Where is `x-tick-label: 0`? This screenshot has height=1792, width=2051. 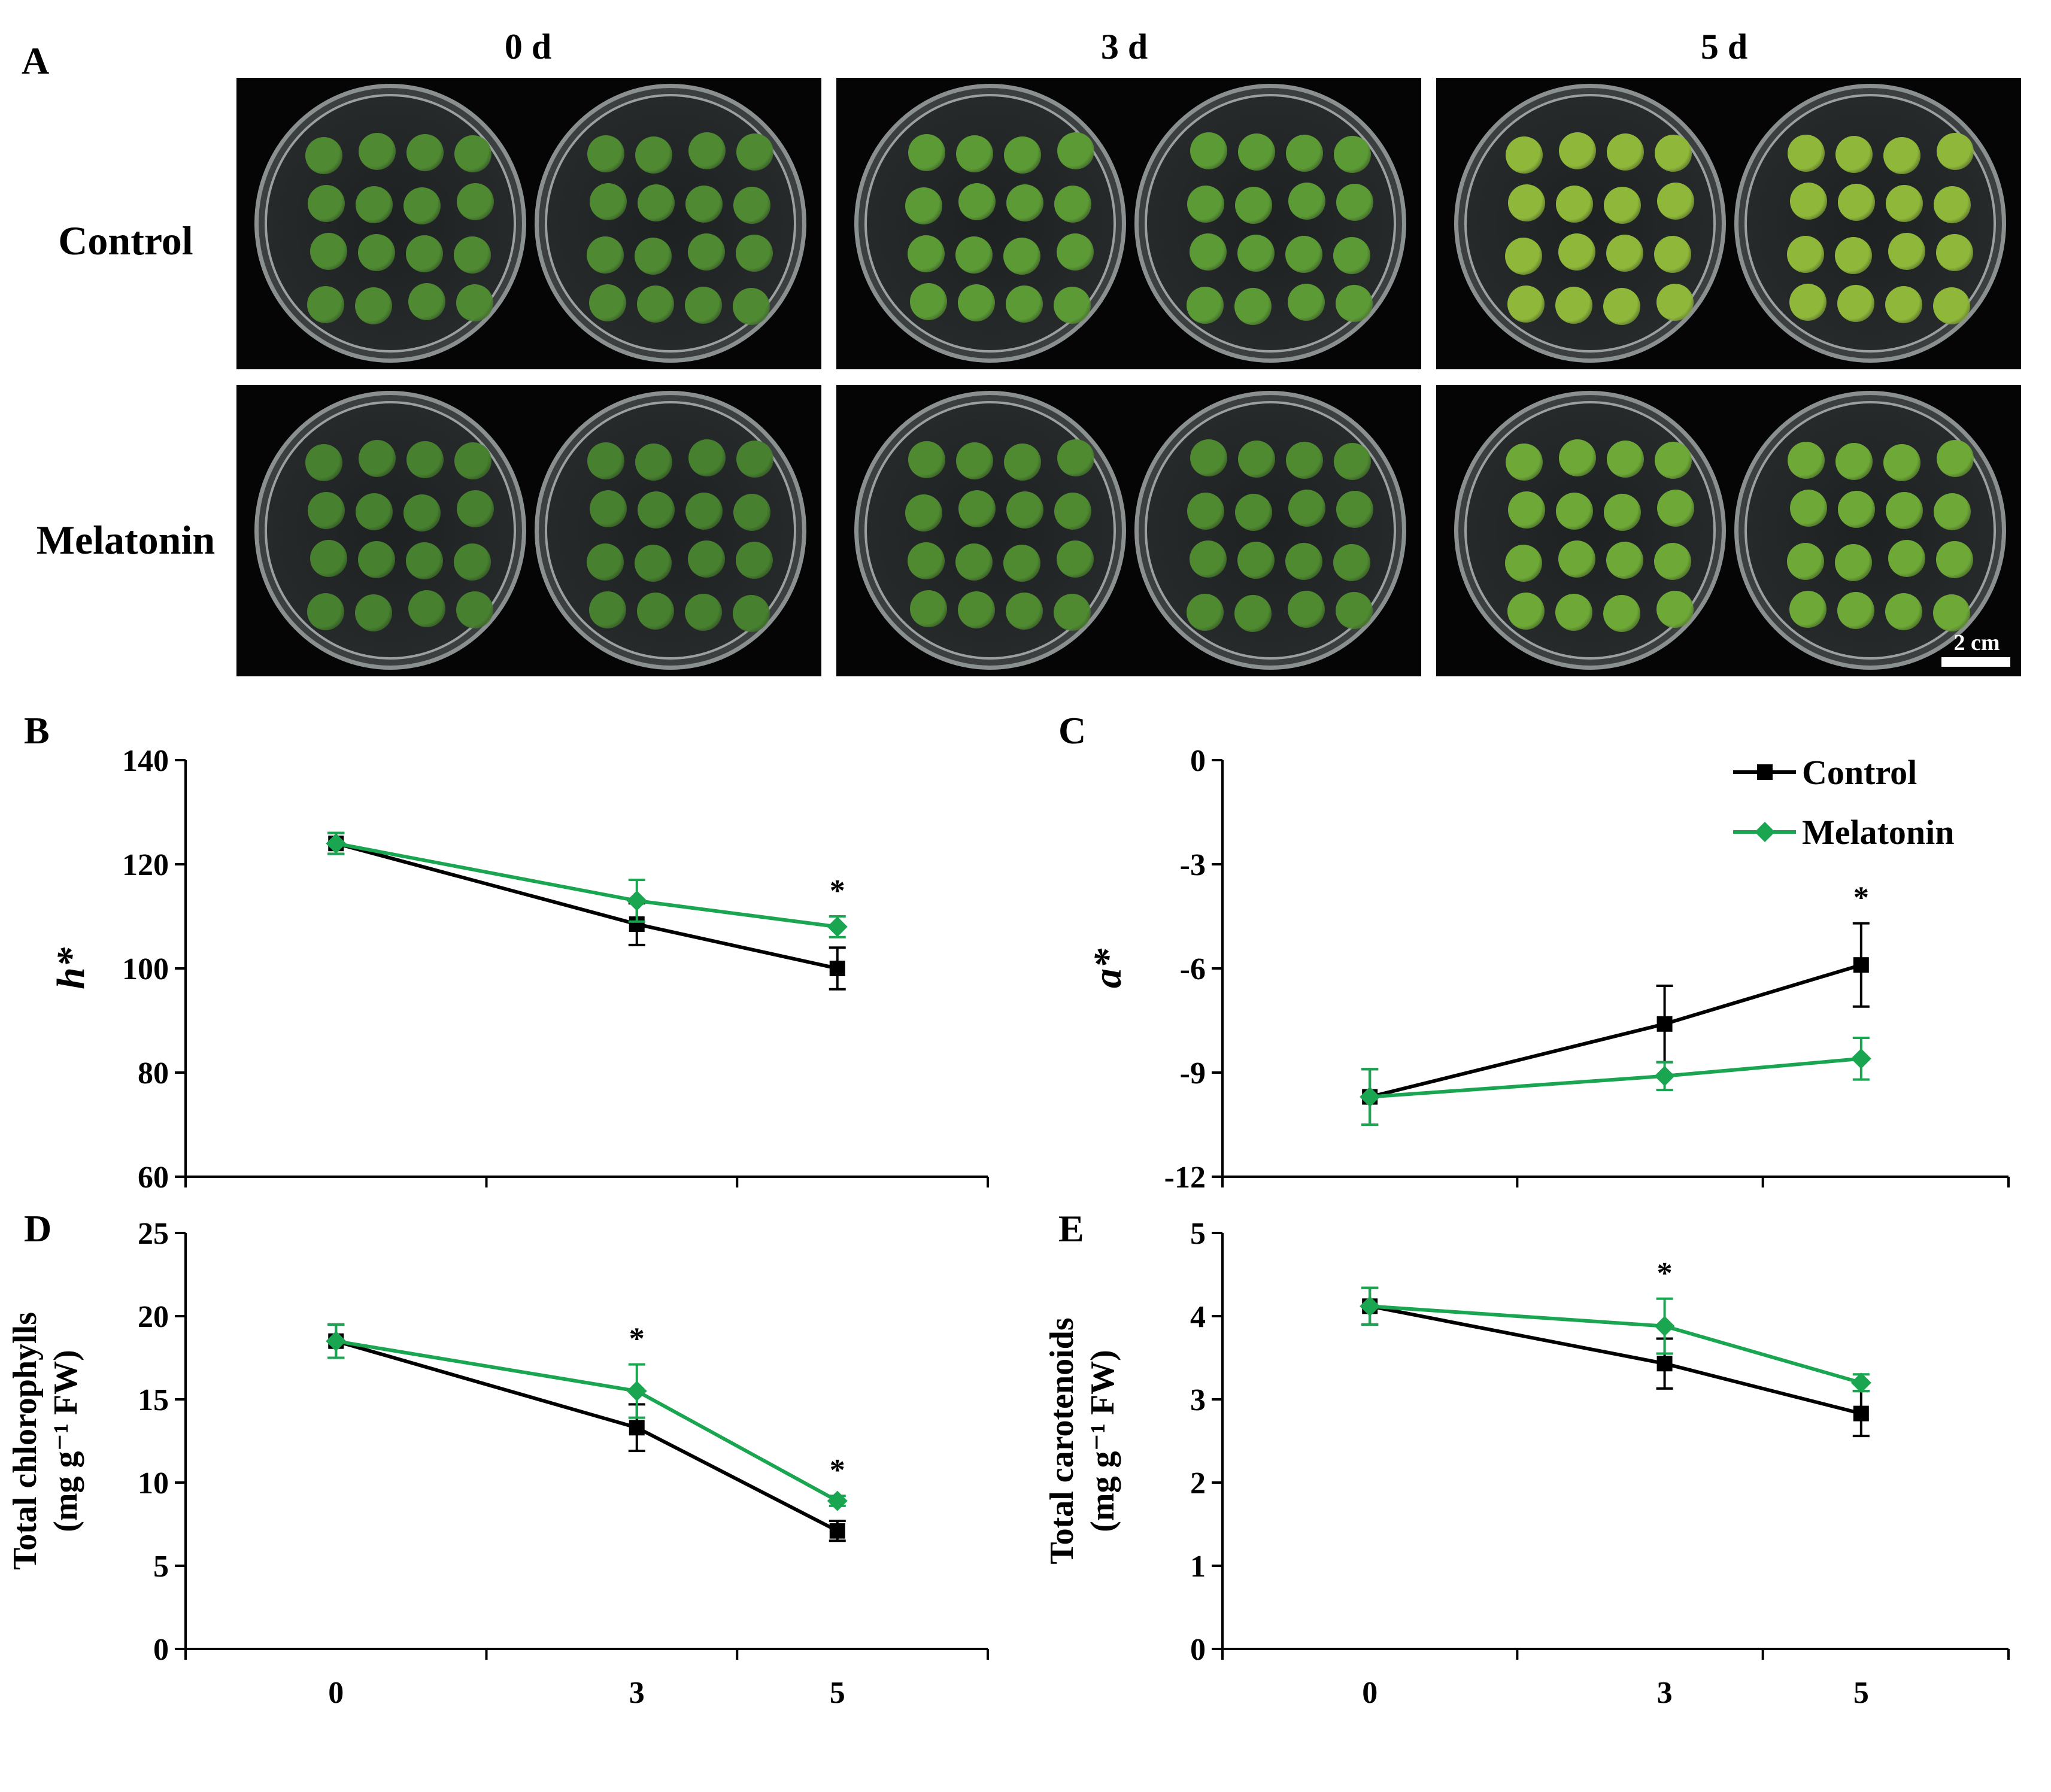 x-tick-label: 0 is located at coordinates (336, 1693).